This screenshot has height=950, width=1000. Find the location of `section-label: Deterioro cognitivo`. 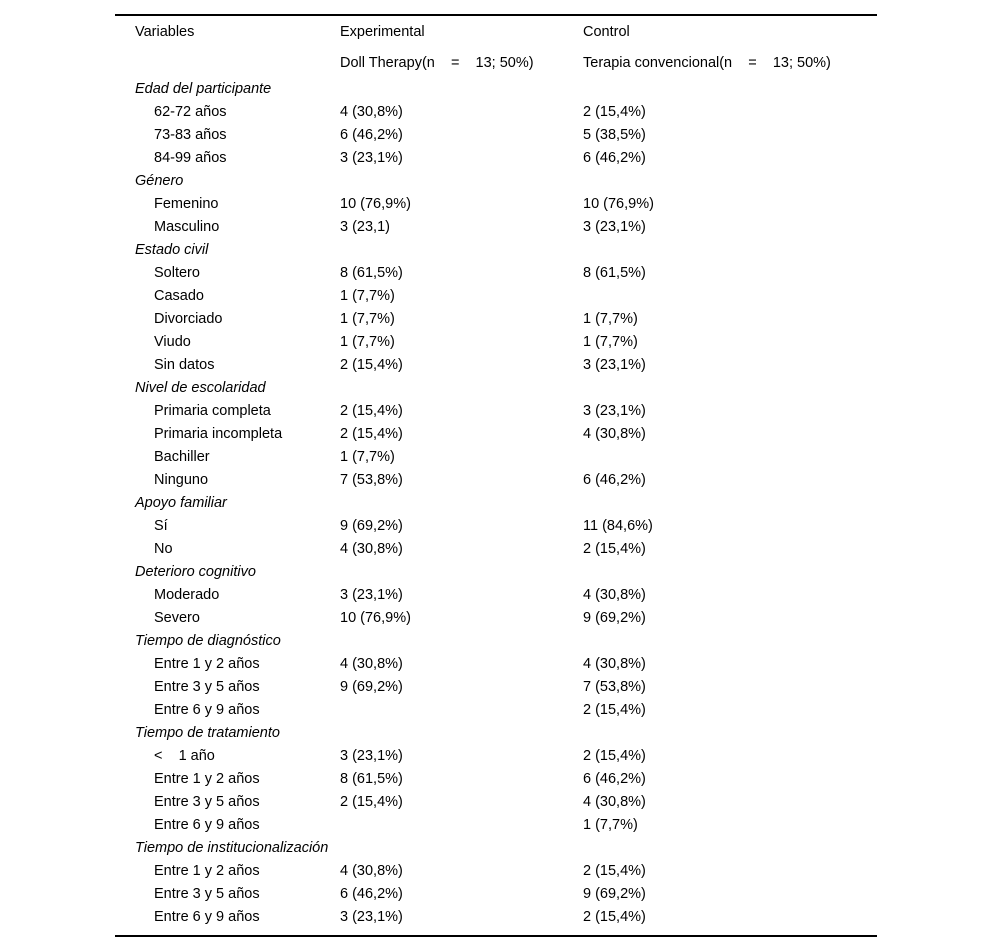

section-label: Deterioro cognitivo is located at coordinates (195, 572).